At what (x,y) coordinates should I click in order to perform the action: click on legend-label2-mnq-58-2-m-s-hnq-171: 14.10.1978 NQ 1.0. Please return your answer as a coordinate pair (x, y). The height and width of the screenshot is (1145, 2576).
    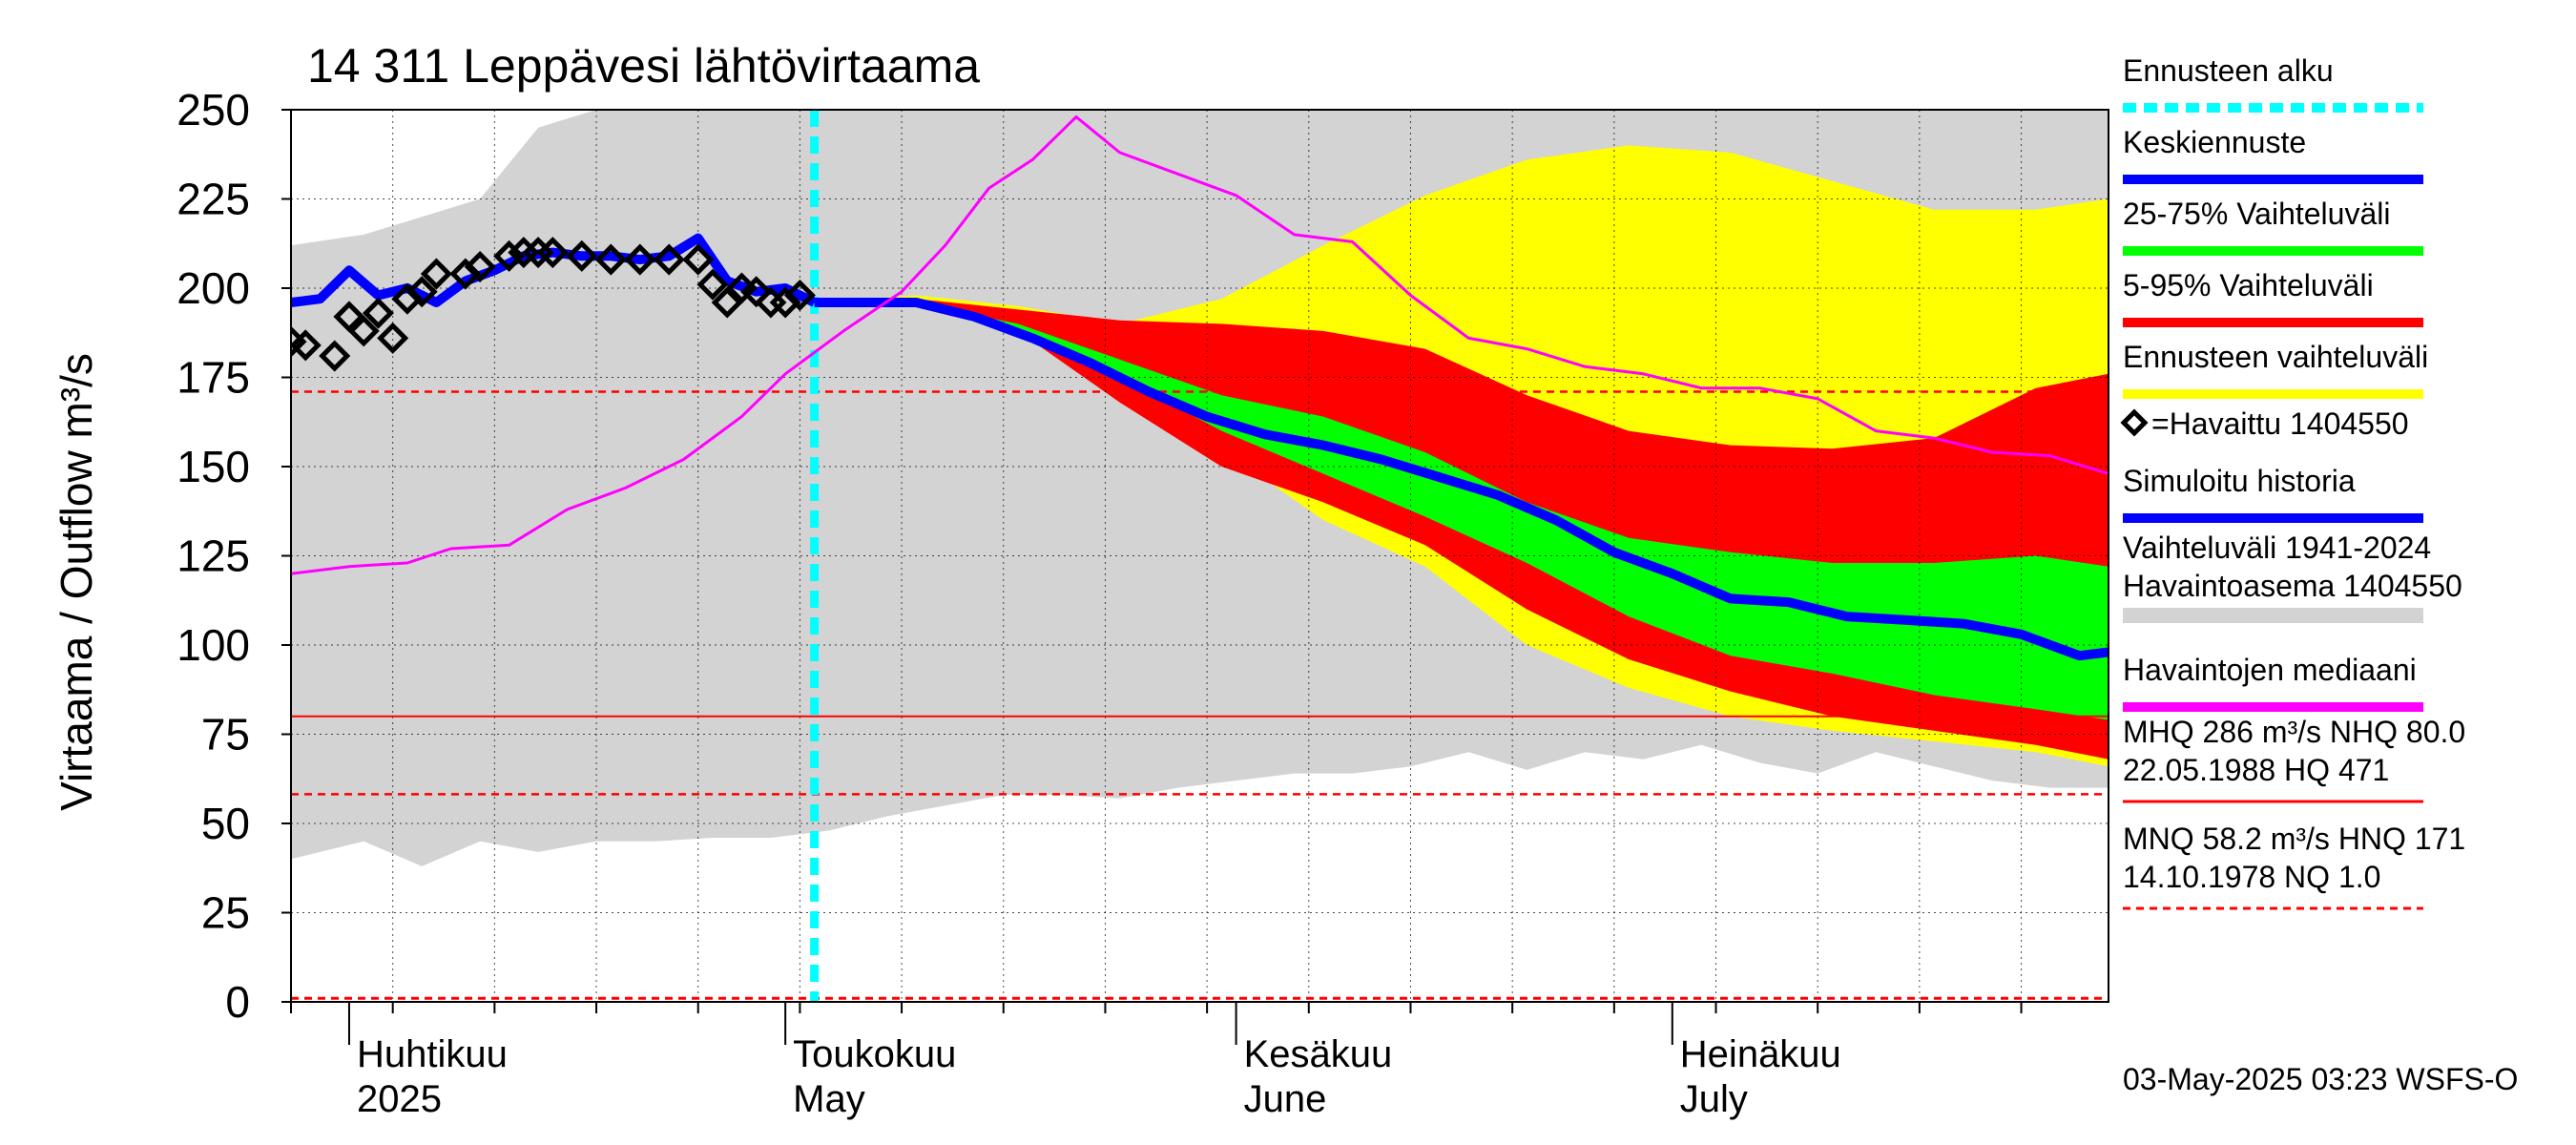
    Looking at the image, I should click on (2251, 877).